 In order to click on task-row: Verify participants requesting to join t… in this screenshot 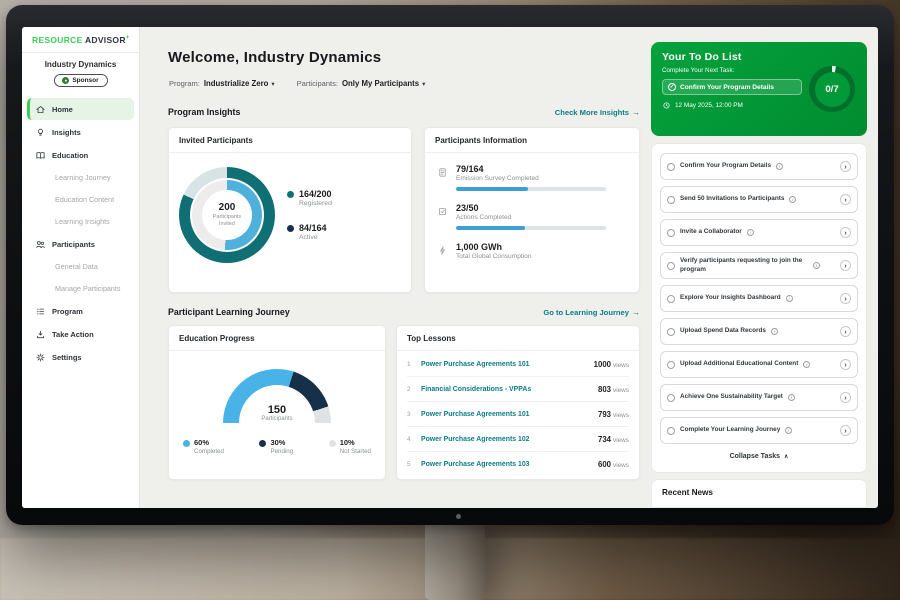, I will do `click(759, 265)`.